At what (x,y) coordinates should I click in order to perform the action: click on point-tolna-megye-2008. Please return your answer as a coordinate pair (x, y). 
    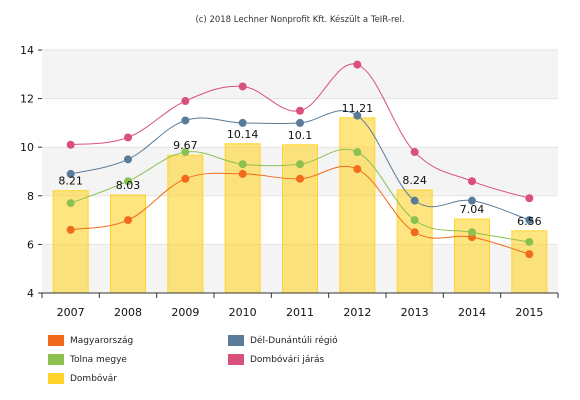
    Looking at the image, I should click on (128, 181).